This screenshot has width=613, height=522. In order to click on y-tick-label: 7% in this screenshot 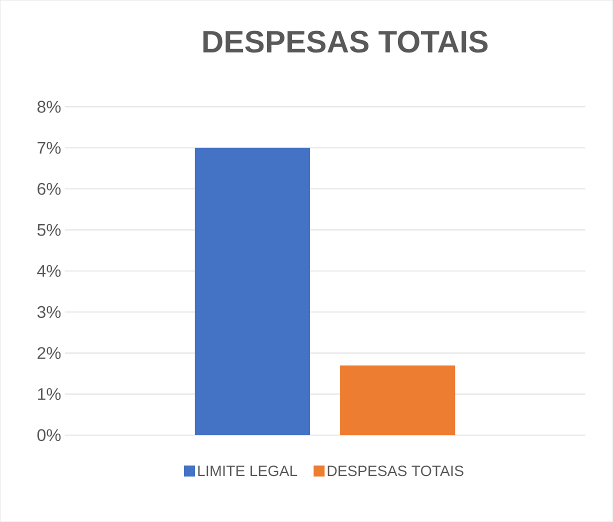, I will do `click(49, 148)`.